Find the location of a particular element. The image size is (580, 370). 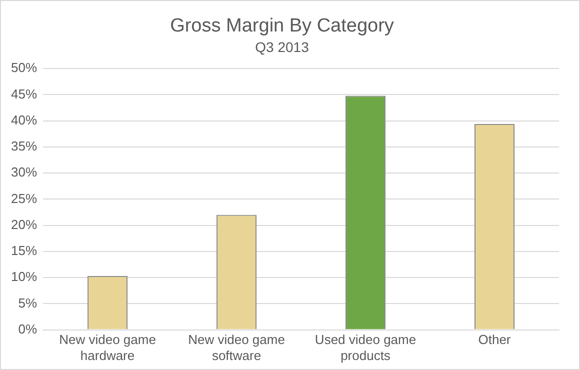

chart-subtitle: Q3 2013 is located at coordinates (282, 47).